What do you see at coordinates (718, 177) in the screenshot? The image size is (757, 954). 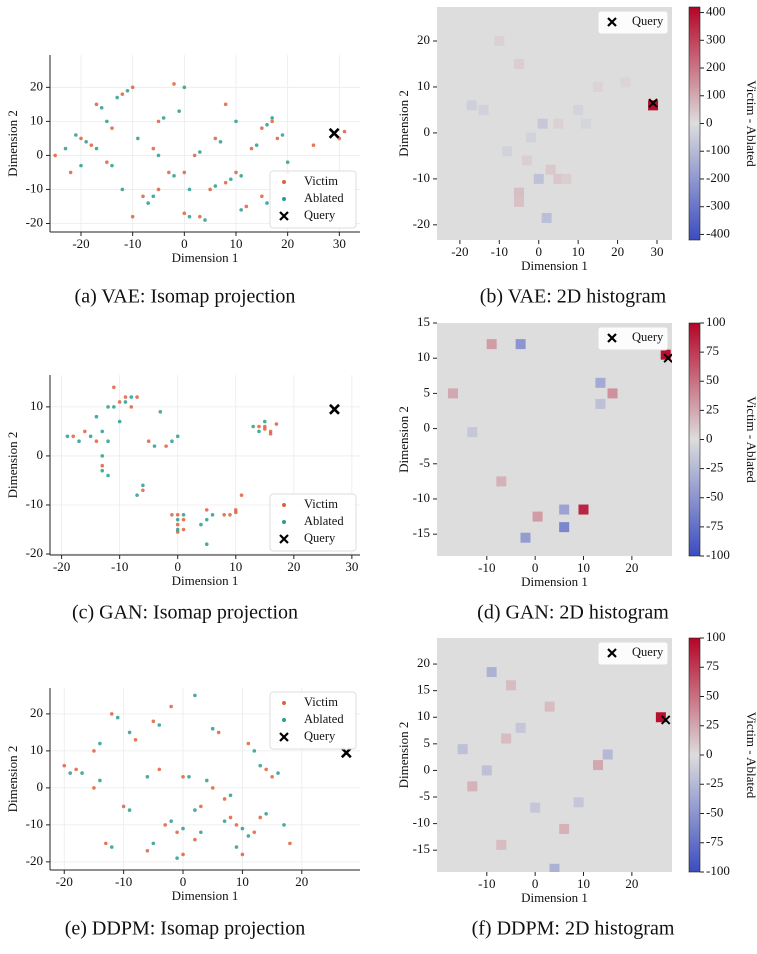 I see `colorbar-tick-label: -200` at bounding box center [718, 177].